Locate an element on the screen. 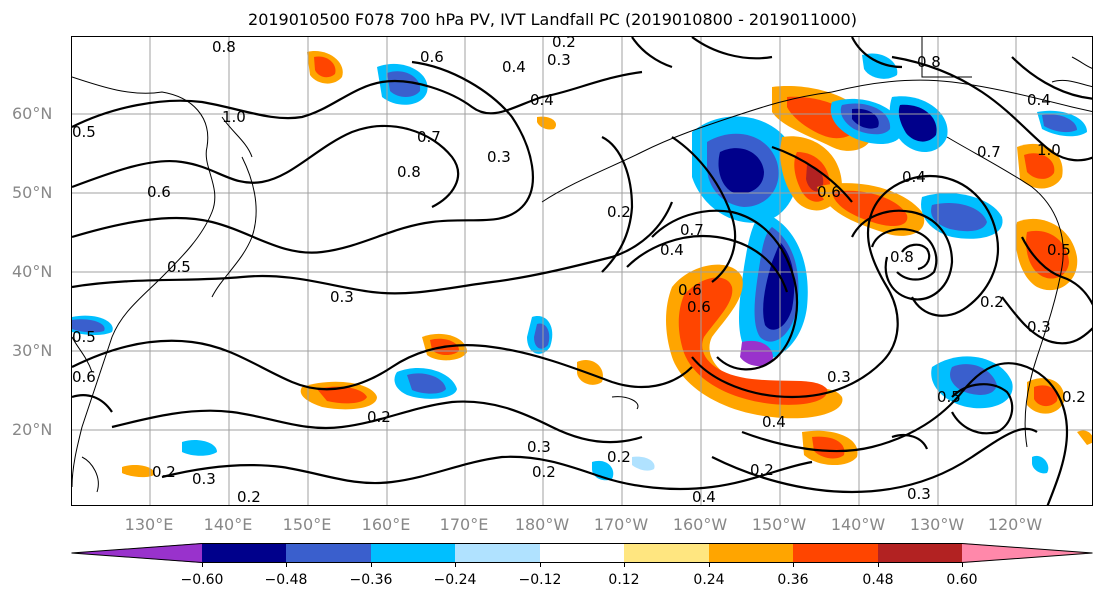 The height and width of the screenshot is (601, 1105). lat-label: 20°N is located at coordinates (32, 429).